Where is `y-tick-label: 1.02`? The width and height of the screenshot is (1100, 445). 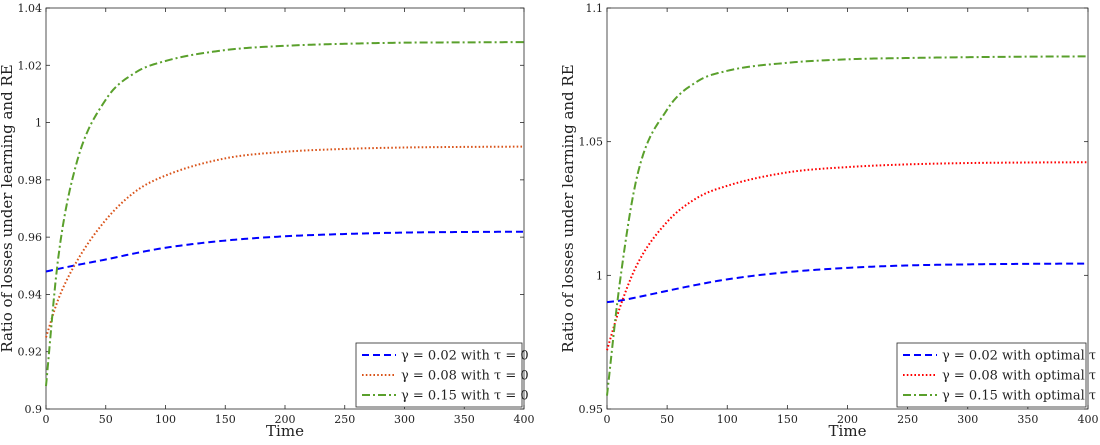
y-tick-label: 1.02 is located at coordinates (30, 65).